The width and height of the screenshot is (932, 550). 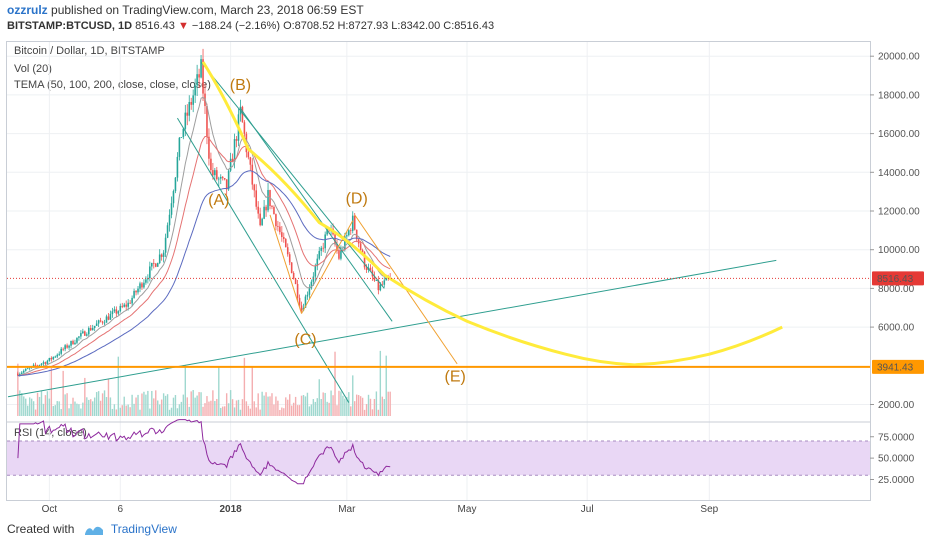 What do you see at coordinates (899, 57) in the screenshot?
I see `price-tick-label: 20000.00` at bounding box center [899, 57].